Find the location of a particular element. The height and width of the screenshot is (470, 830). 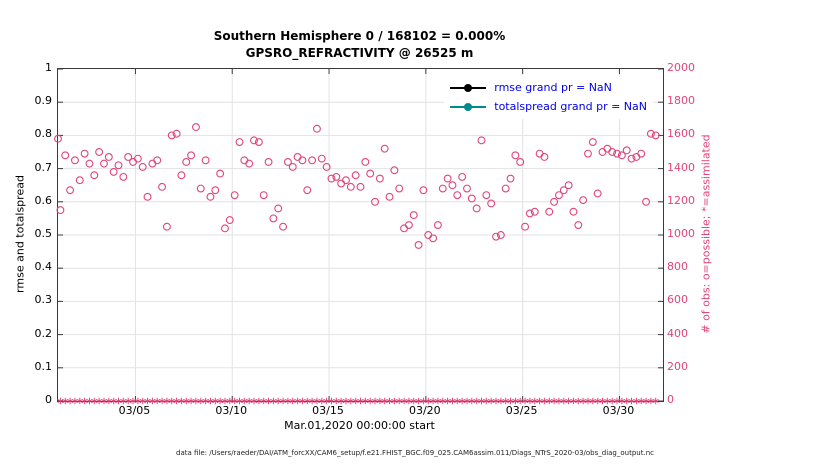

tick-label: 0.2 is located at coordinates (43, 333).